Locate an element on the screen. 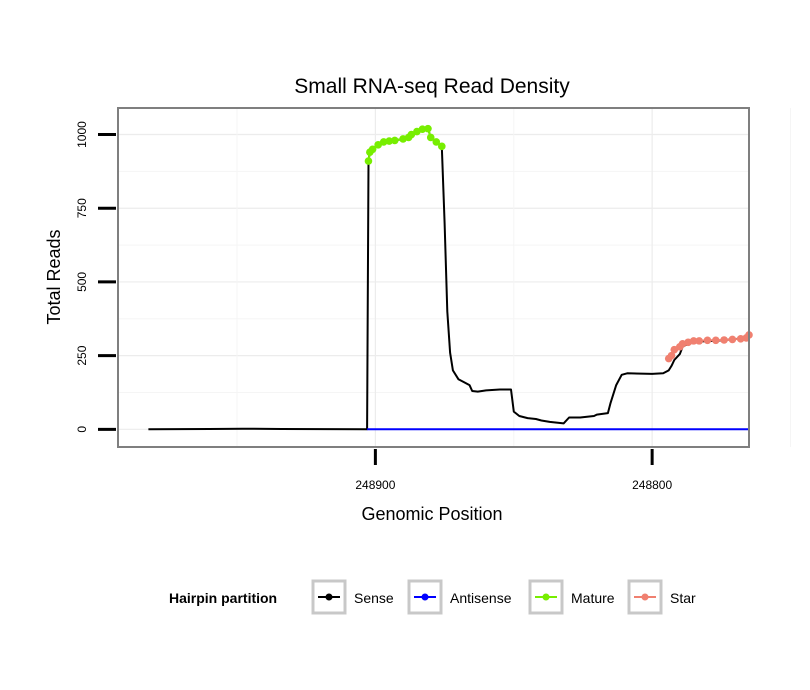 This screenshot has height=690, width=810. y-tick-label: 0 is located at coordinates (82, 429).